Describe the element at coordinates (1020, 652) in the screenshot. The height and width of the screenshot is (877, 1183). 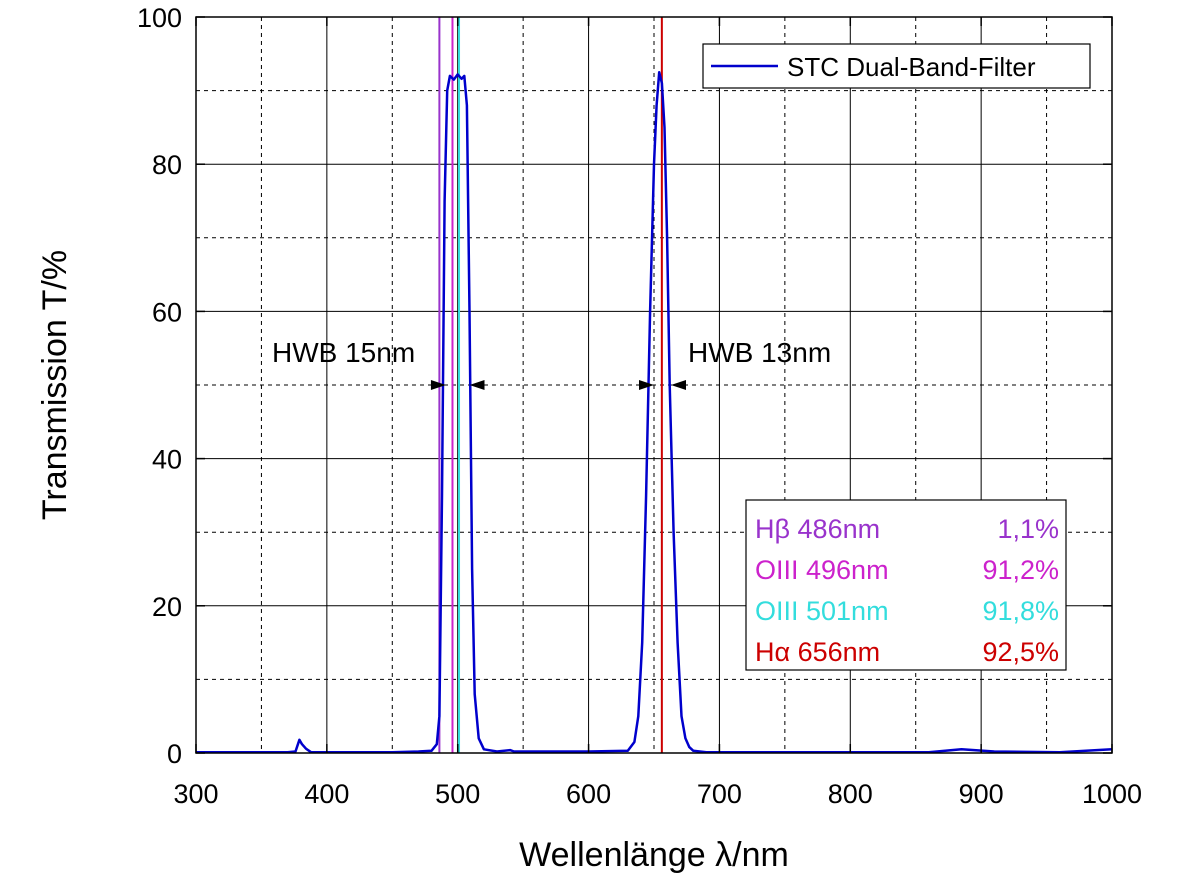
I see `line-table-value: 92,5%` at that location.